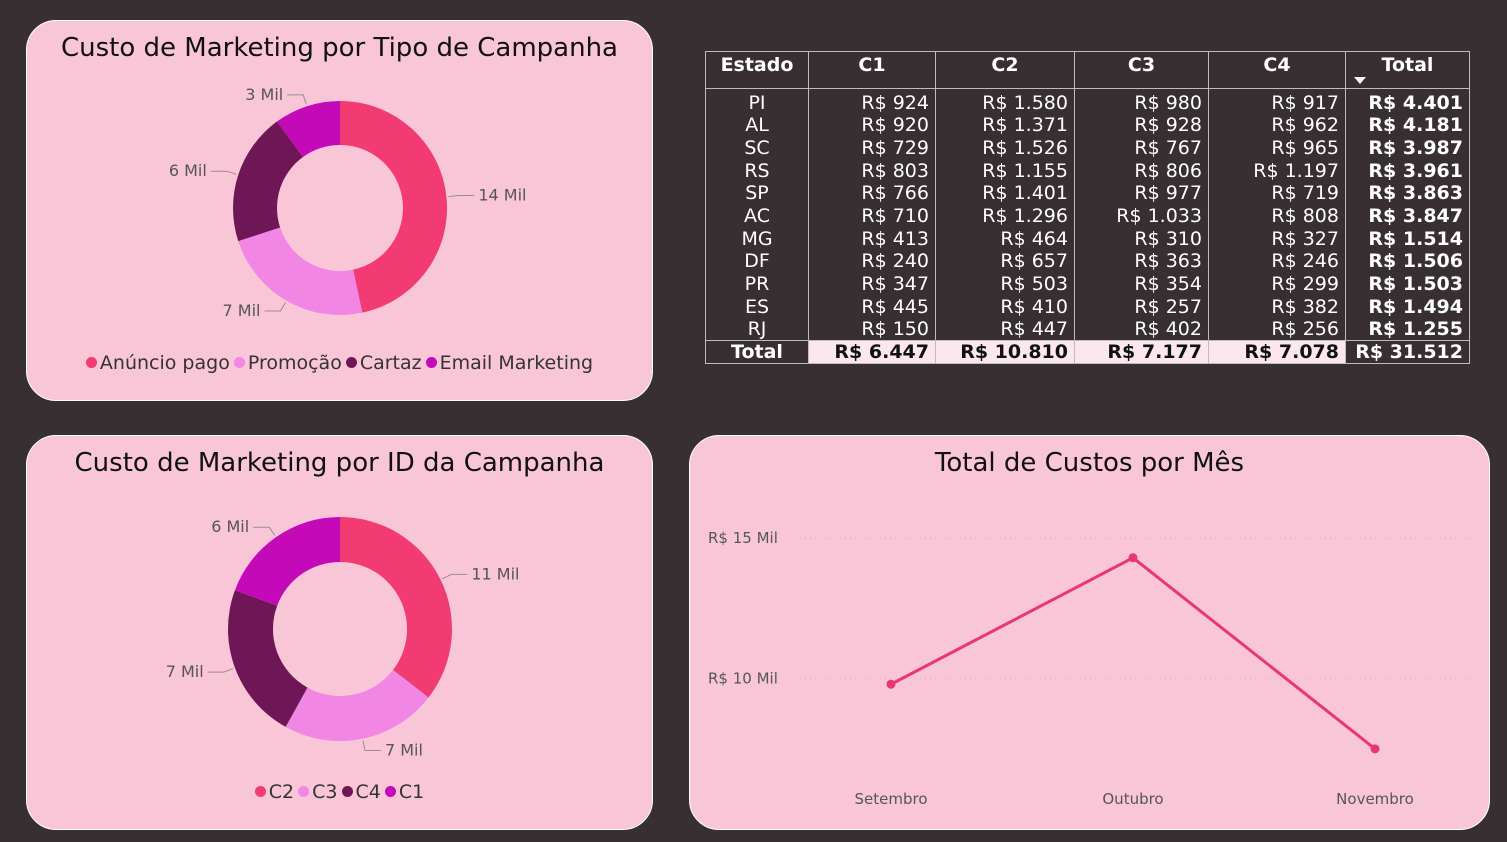 The height and width of the screenshot is (842, 1507). I want to click on state-cell: DF, so click(757, 261).